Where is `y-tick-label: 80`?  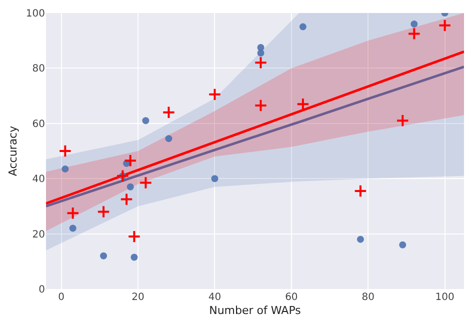
y-tick-label: 80 is located at coordinates (38, 69).